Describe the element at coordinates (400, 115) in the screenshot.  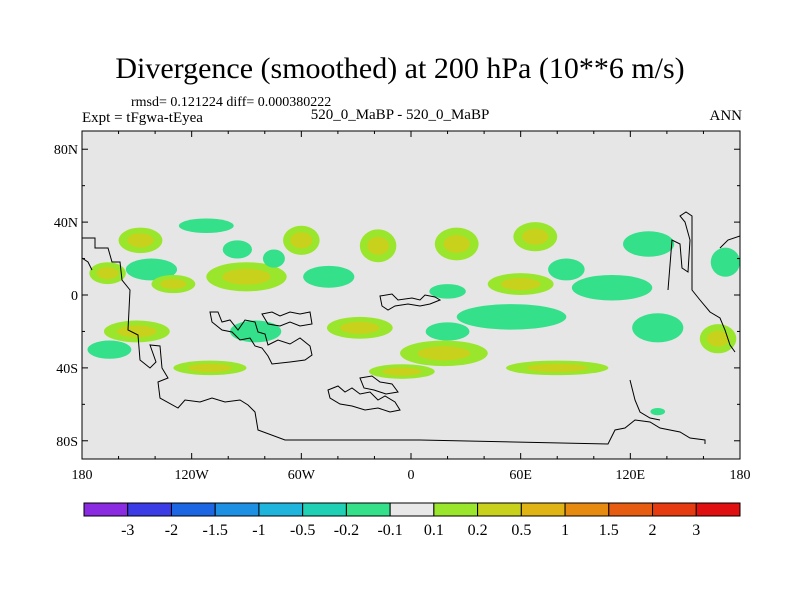
I see `case-label: 520_0_MaBP - 520_0_MaBP` at that location.